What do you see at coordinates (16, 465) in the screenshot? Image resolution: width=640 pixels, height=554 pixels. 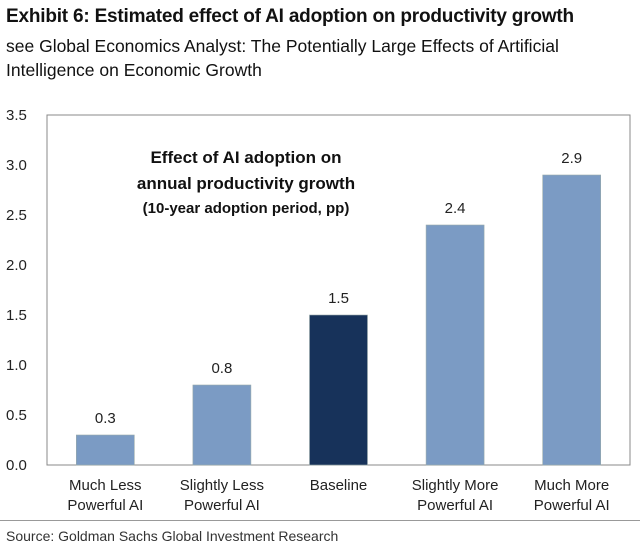 I see `y-tick-label: 0.0` at bounding box center [16, 465].